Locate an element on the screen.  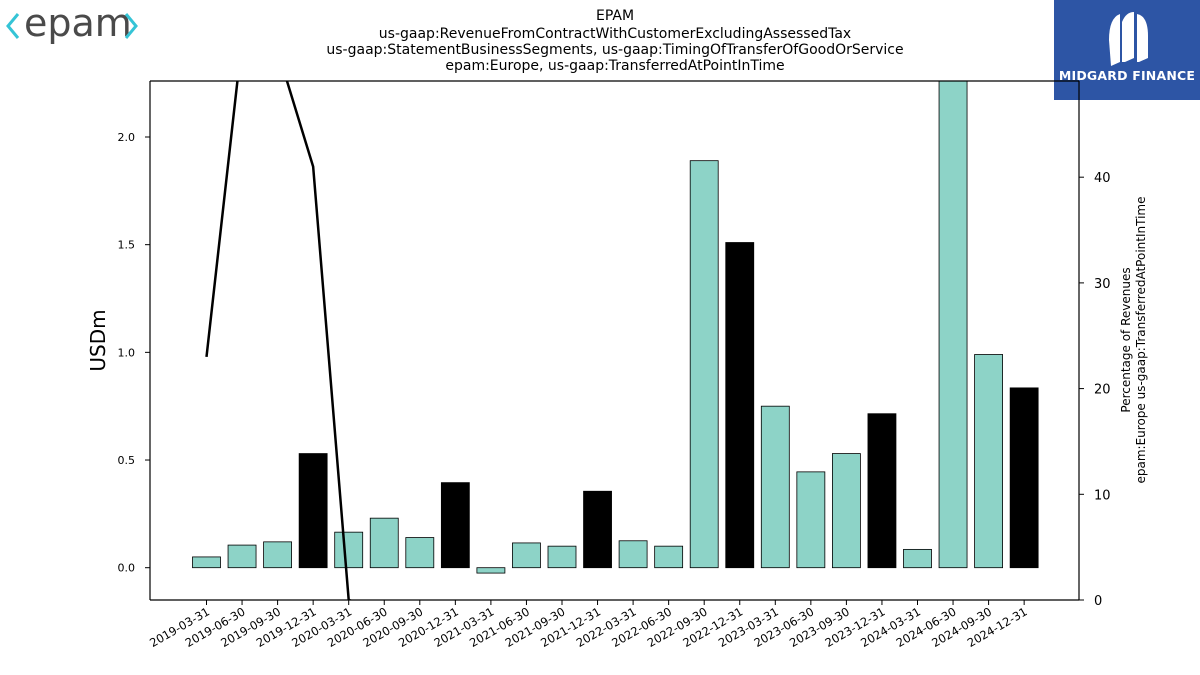
epam-logo-left-chevron is located at coordinates (13, 26).